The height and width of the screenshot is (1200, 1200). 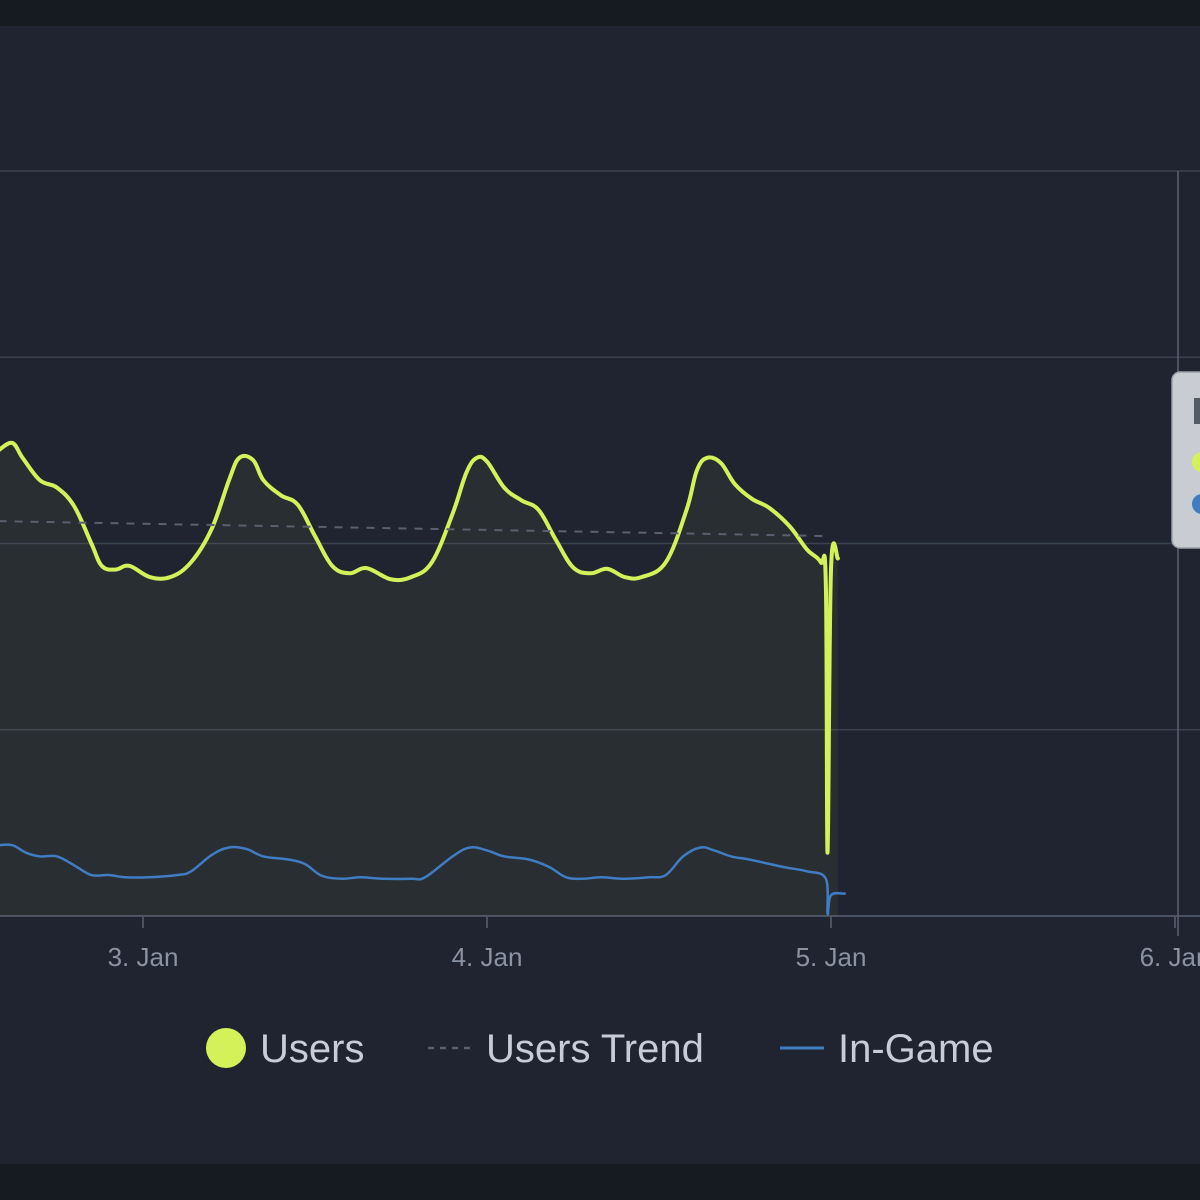 What do you see at coordinates (1196, 462) in the screenshot?
I see `tooltip-users-dot` at bounding box center [1196, 462].